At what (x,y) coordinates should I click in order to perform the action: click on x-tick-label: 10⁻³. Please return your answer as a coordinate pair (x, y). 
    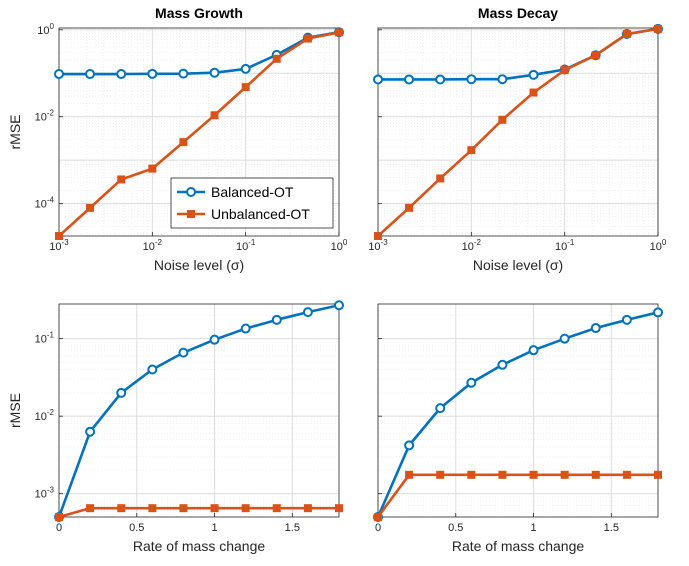
    Looking at the image, I should click on (59, 245).